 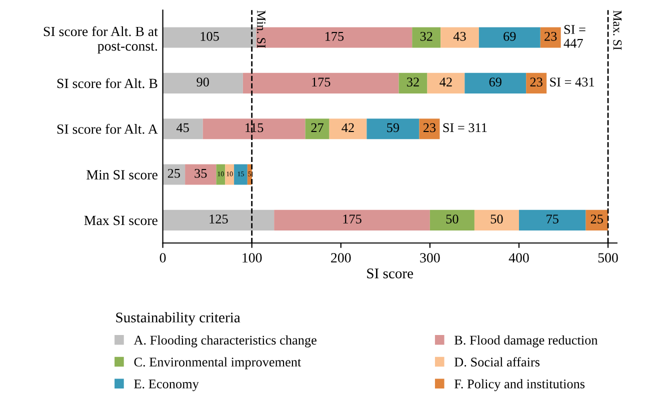 What do you see at coordinates (519, 385) in the screenshot?
I see `legend-label: F. Policy and institutions` at bounding box center [519, 385].